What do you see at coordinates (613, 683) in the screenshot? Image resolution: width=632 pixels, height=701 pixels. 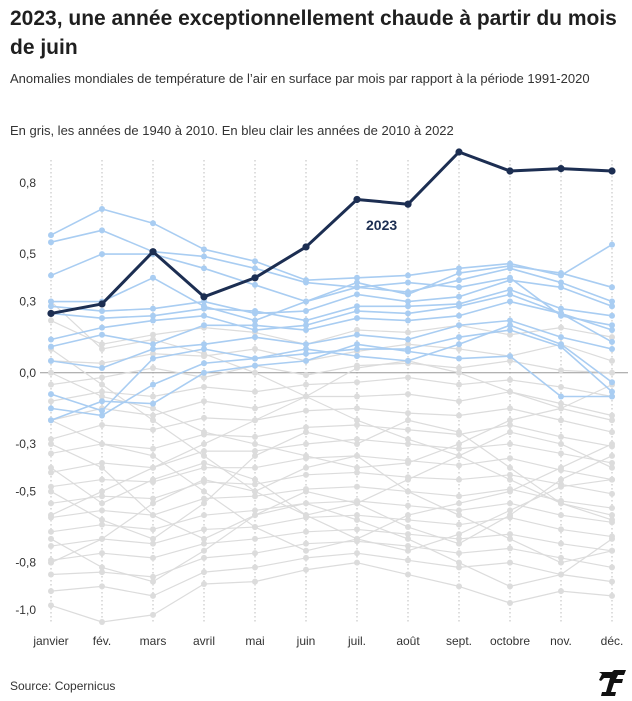 I see `le-figaro-logo` at bounding box center [613, 683].